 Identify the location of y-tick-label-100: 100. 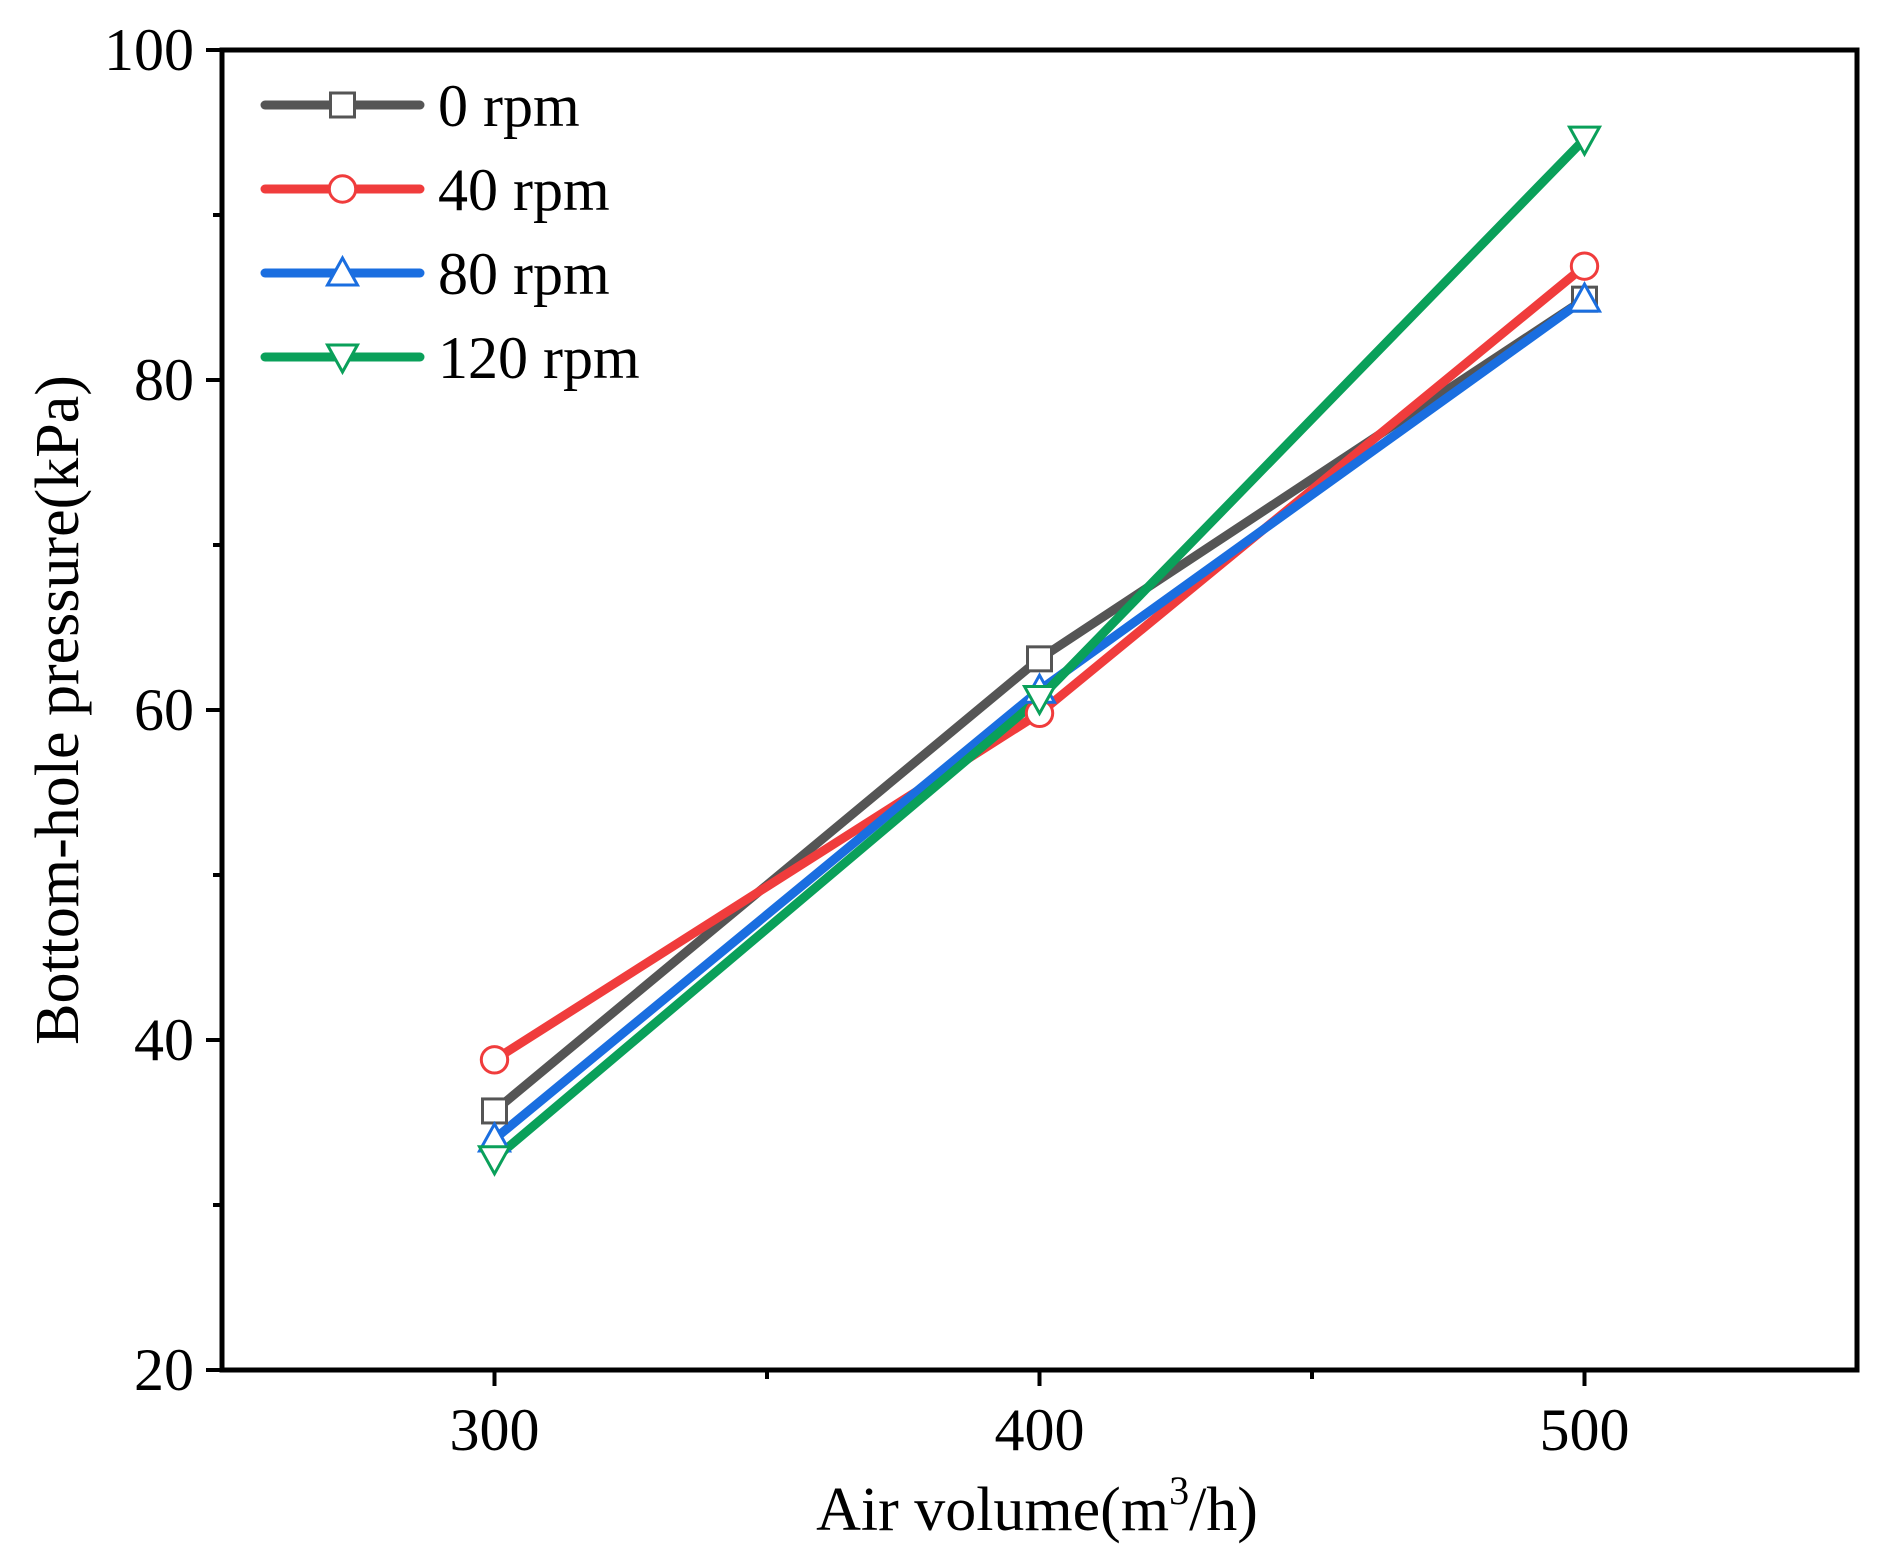
(149, 50).